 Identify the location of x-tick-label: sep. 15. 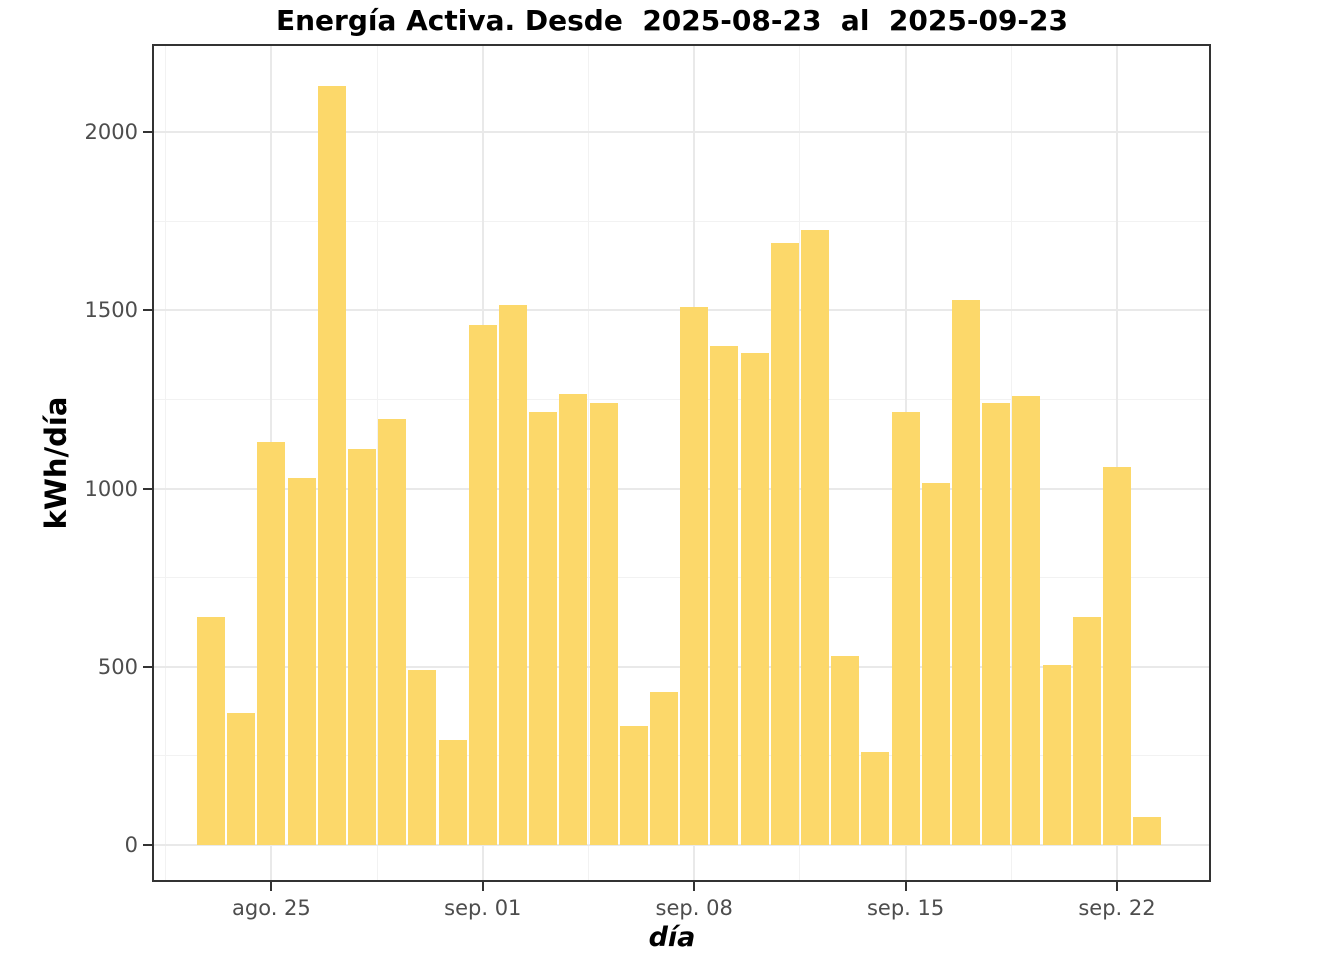
(905, 908).